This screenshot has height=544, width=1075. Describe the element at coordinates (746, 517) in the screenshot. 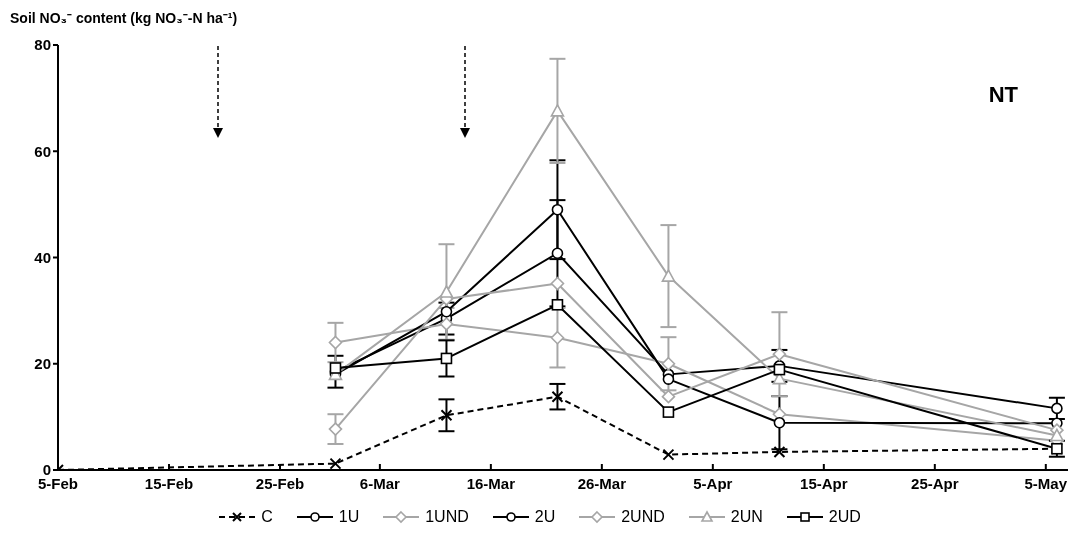

I see `legend-label: 2UN` at that location.